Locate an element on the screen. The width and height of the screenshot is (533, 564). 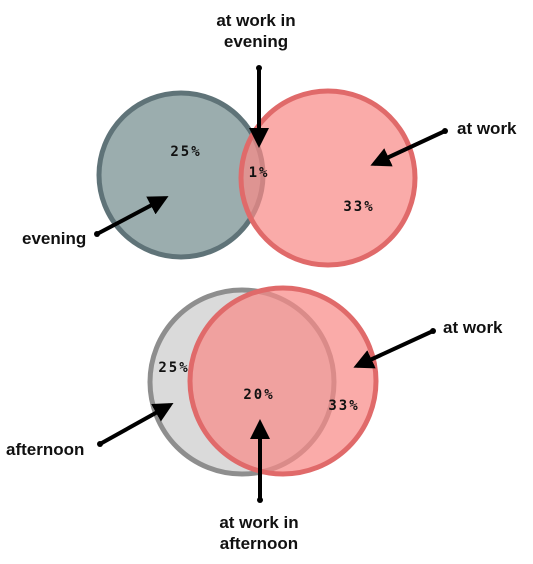
arrow-evening is located at coordinates (132, 216).